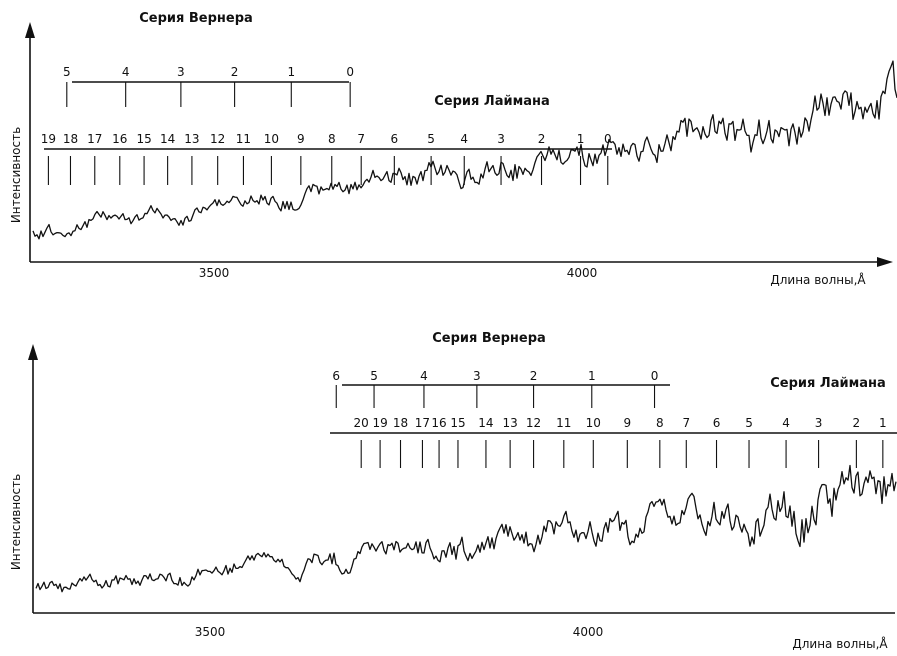 This screenshot has width=897, height=656. I want to click on bottom-werner-title: Серия Вернера, so click(489, 338).